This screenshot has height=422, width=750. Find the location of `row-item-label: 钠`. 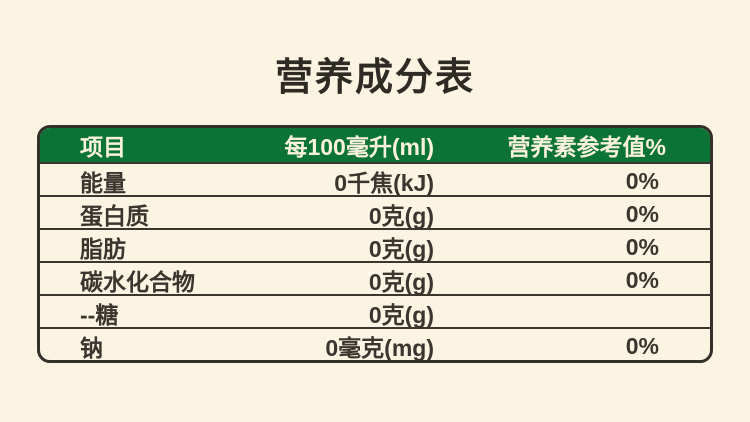

row-item-label: 钠 is located at coordinates (91, 348).